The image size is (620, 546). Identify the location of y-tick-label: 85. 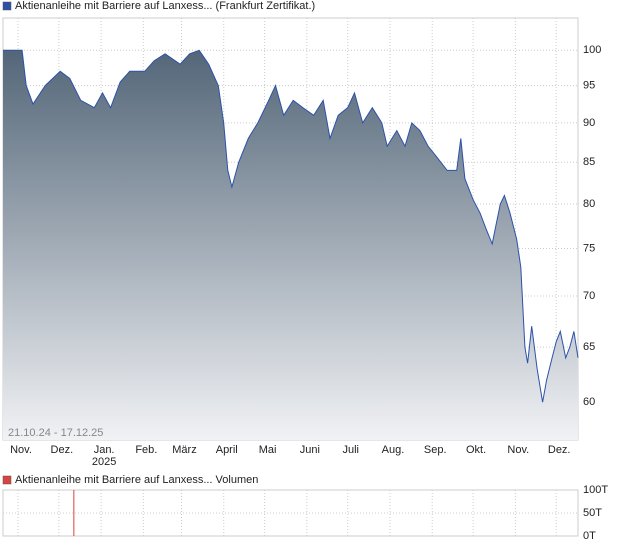
(589, 162).